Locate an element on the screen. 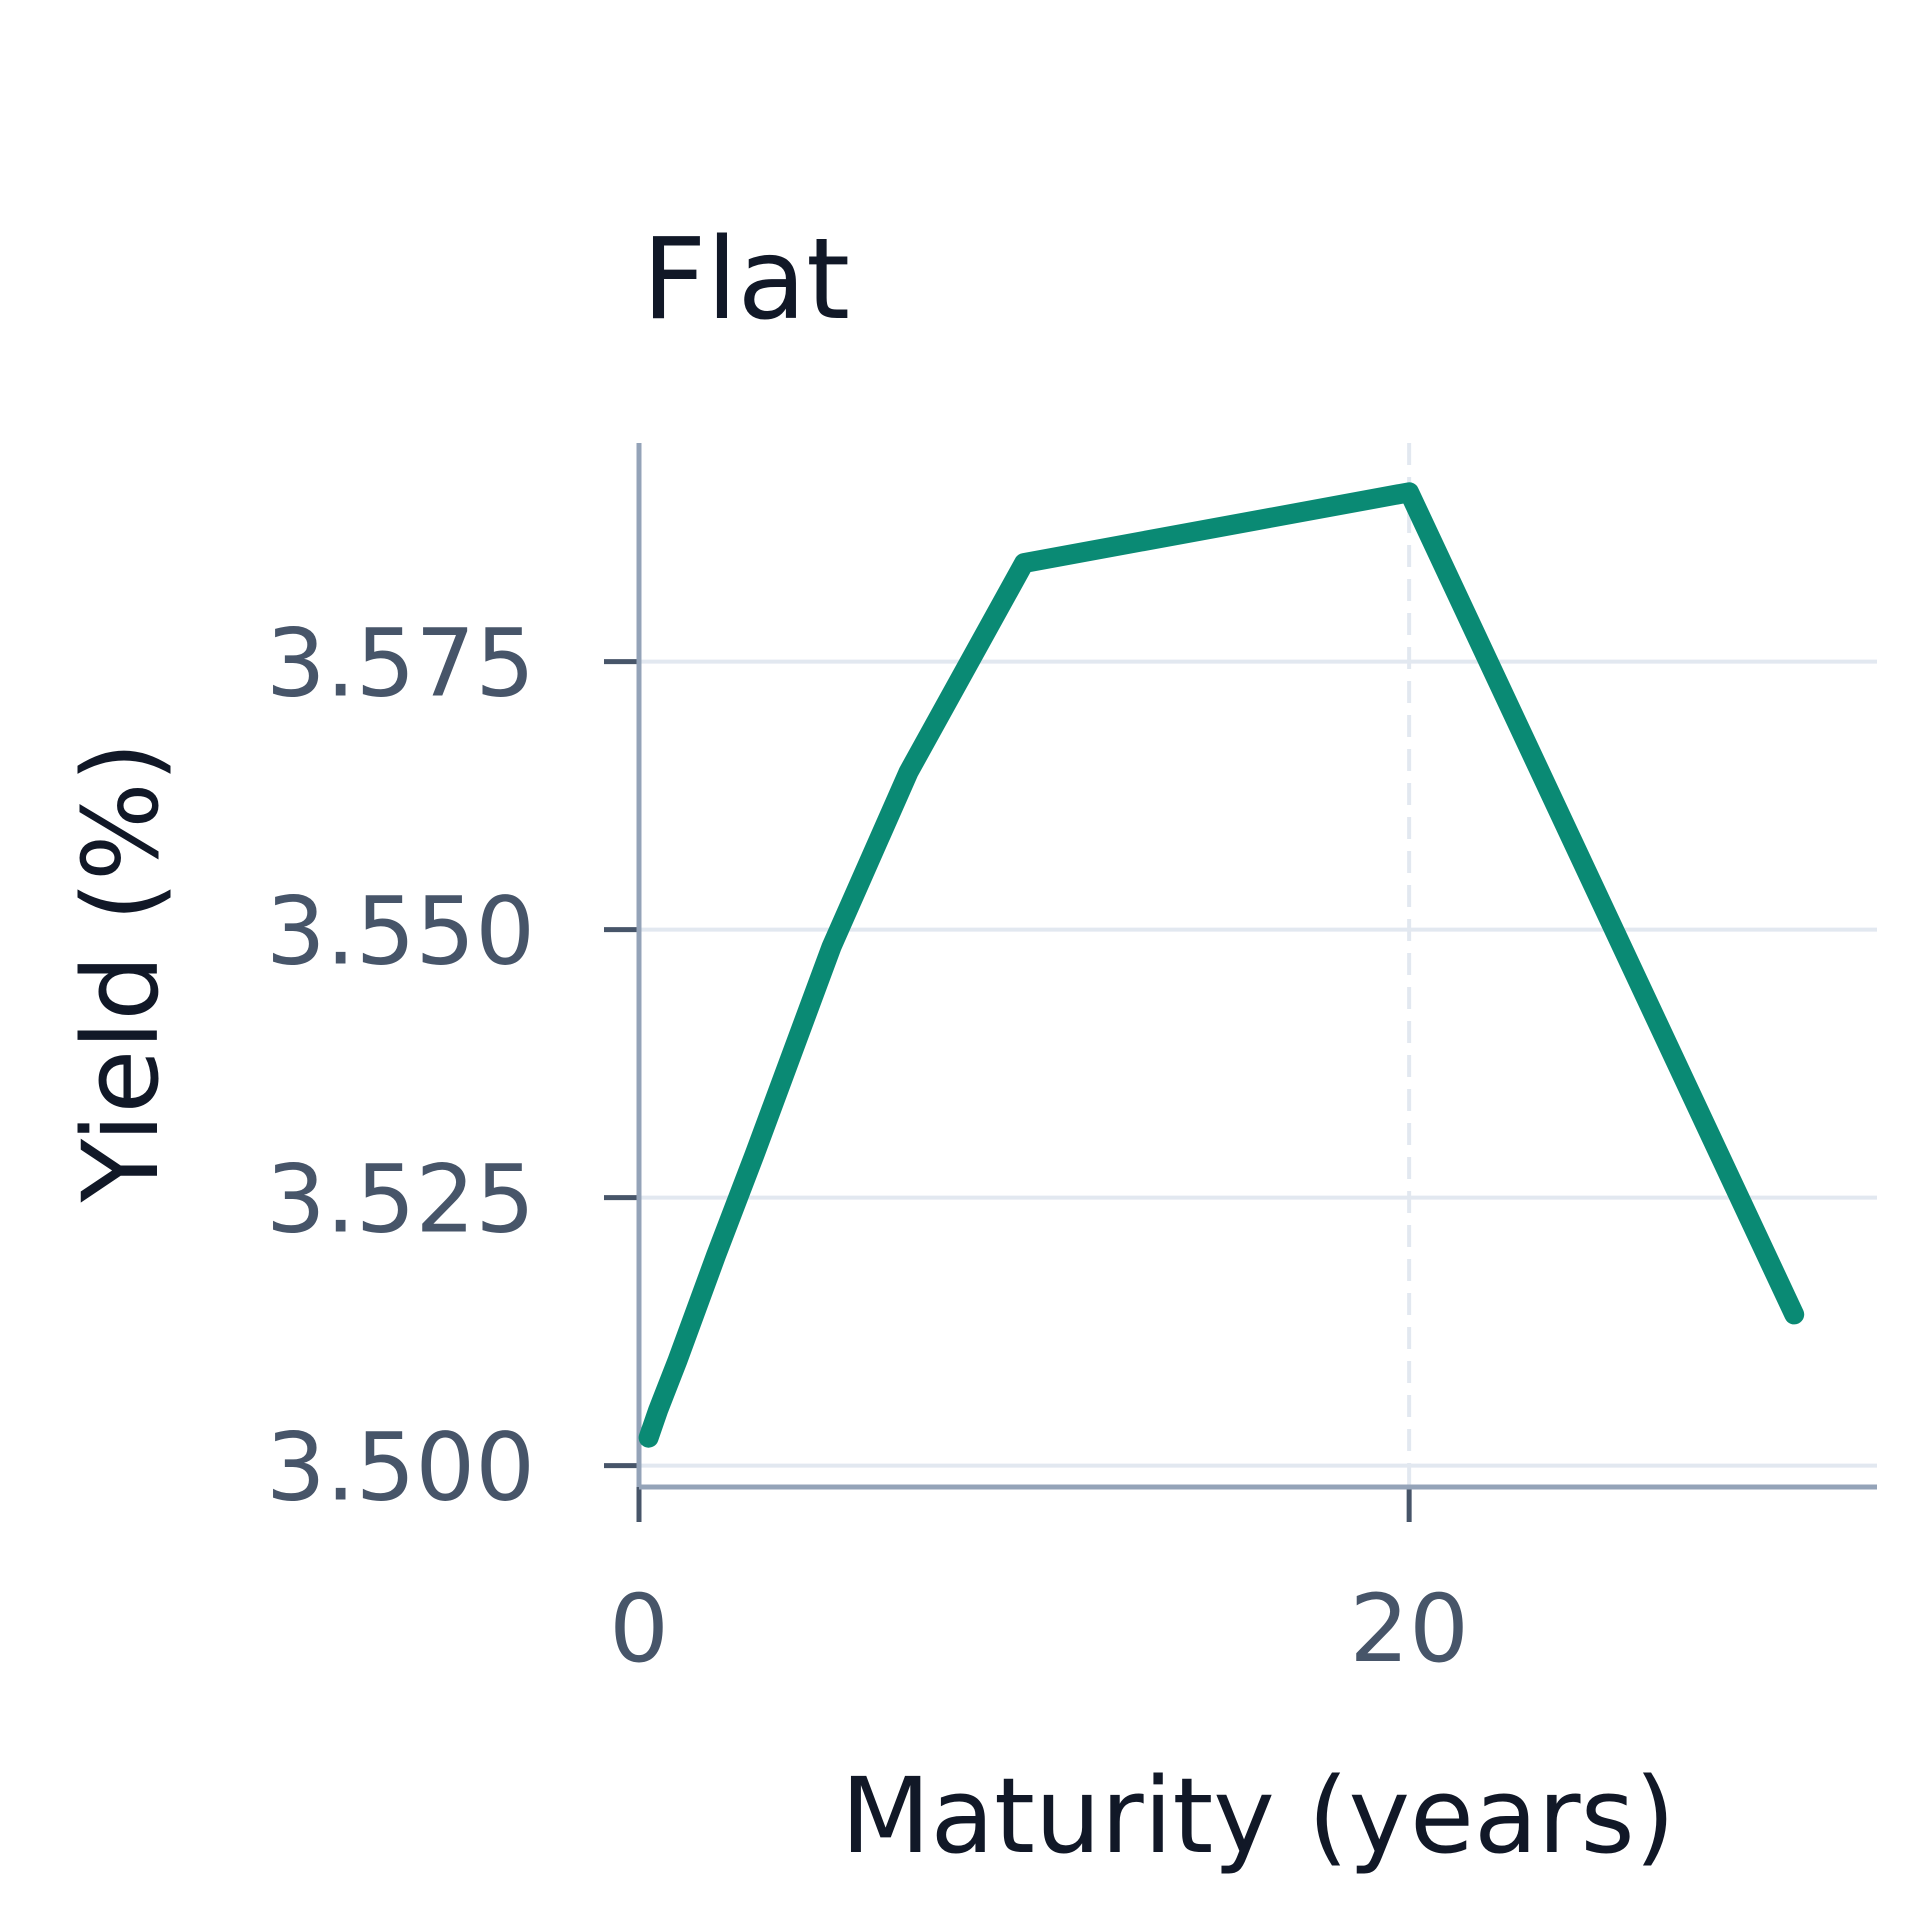 The width and height of the screenshot is (1920, 1920). y-axis-label: Yield (%) is located at coordinates (121, 973).